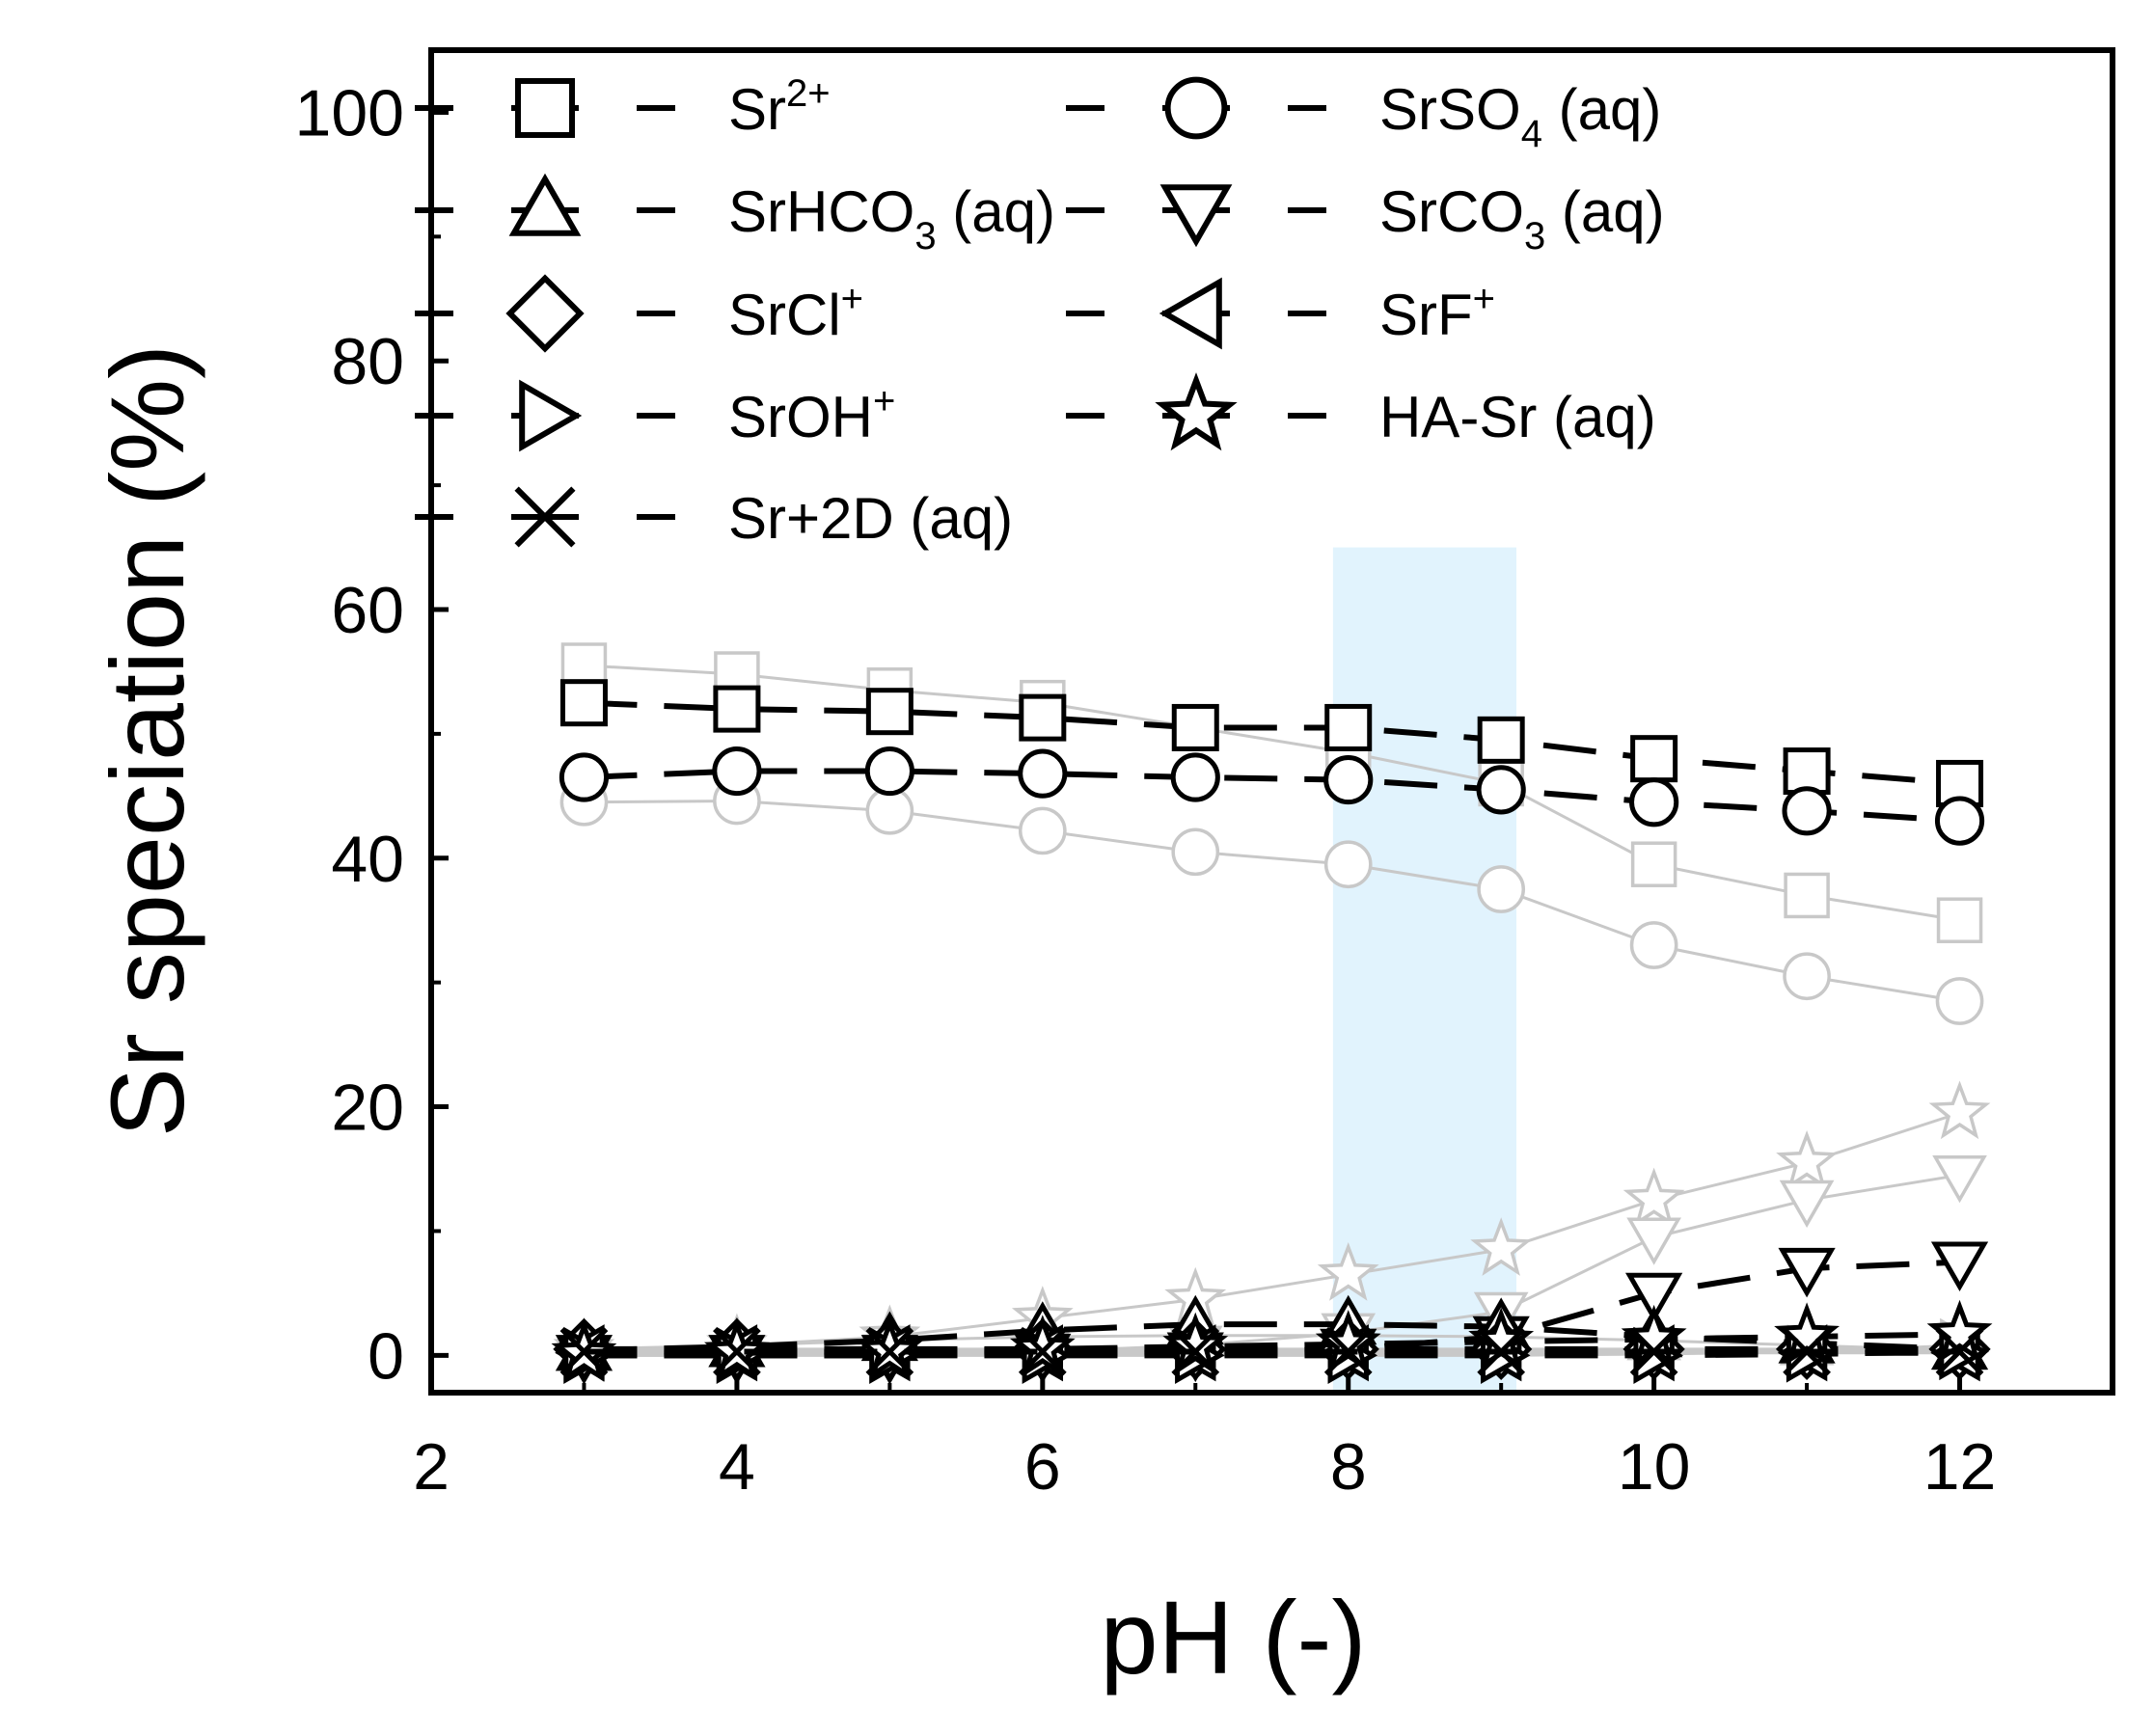  What do you see at coordinates (367, 1108) in the screenshot?
I see `y-tick-label: 20` at bounding box center [367, 1108].